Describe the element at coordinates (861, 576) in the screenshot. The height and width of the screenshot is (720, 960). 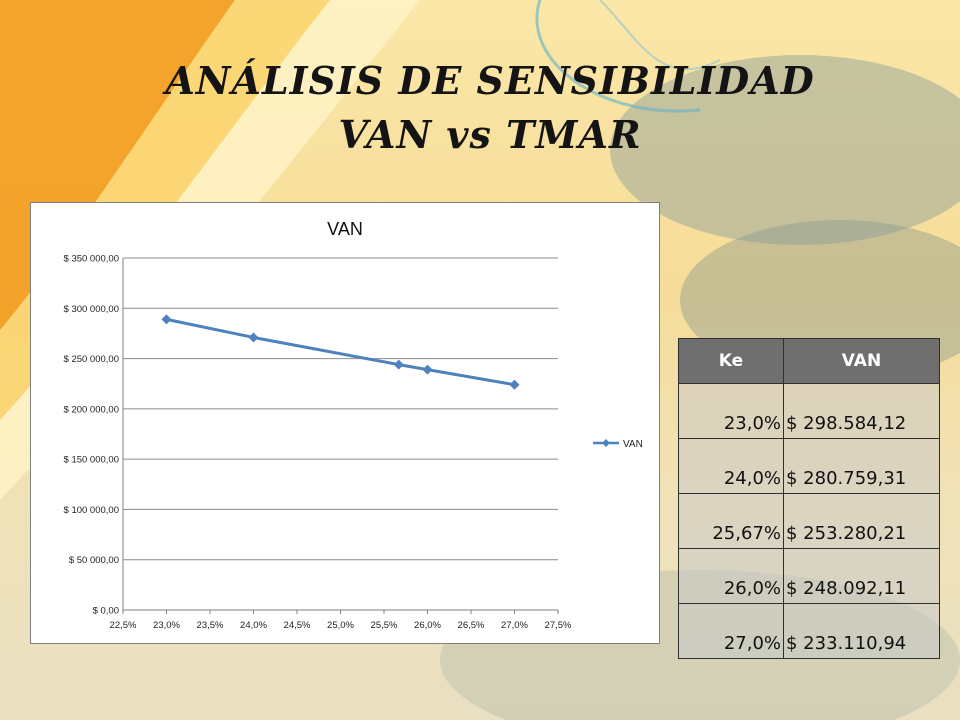
I see `cell-van: $ 248.092,11` at that location.